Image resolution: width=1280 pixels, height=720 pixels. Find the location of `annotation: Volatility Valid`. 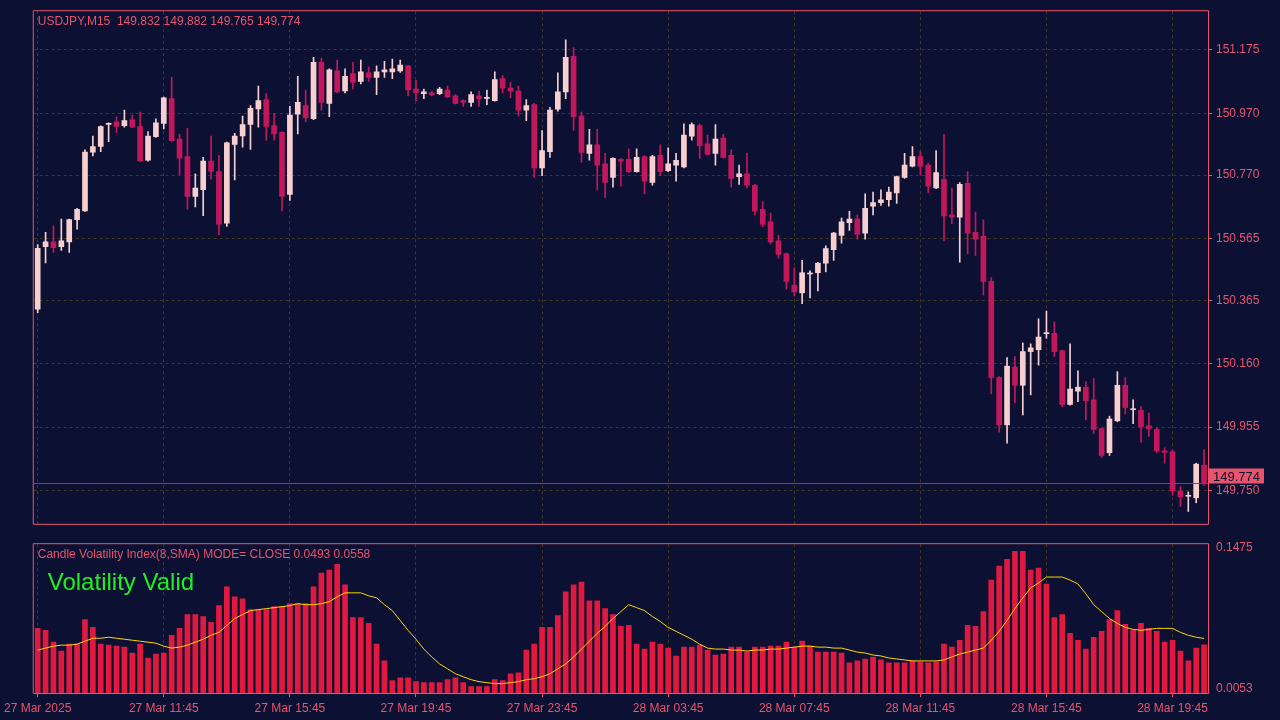

annotation: Volatility Valid is located at coordinates (121, 582).